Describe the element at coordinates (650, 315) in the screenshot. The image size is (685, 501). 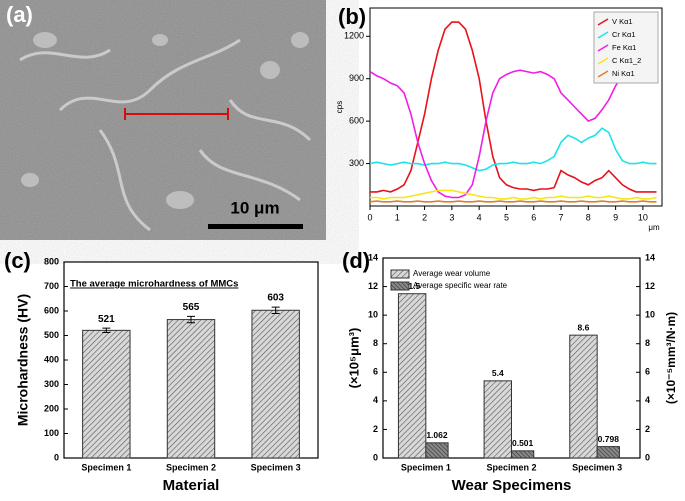
I see `y2-tick-label: 10` at that location.